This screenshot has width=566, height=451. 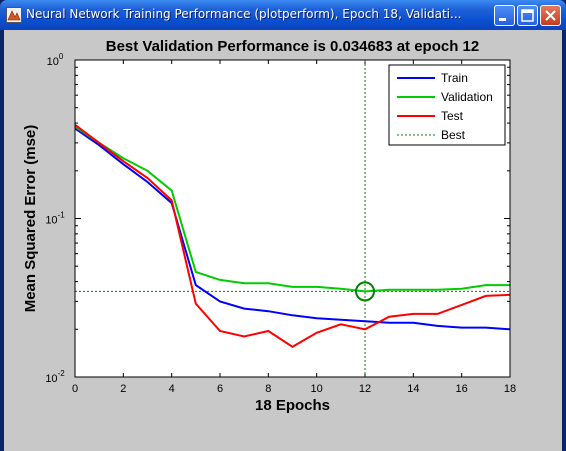 I want to click on maximize-icon, so click(x=527, y=15).